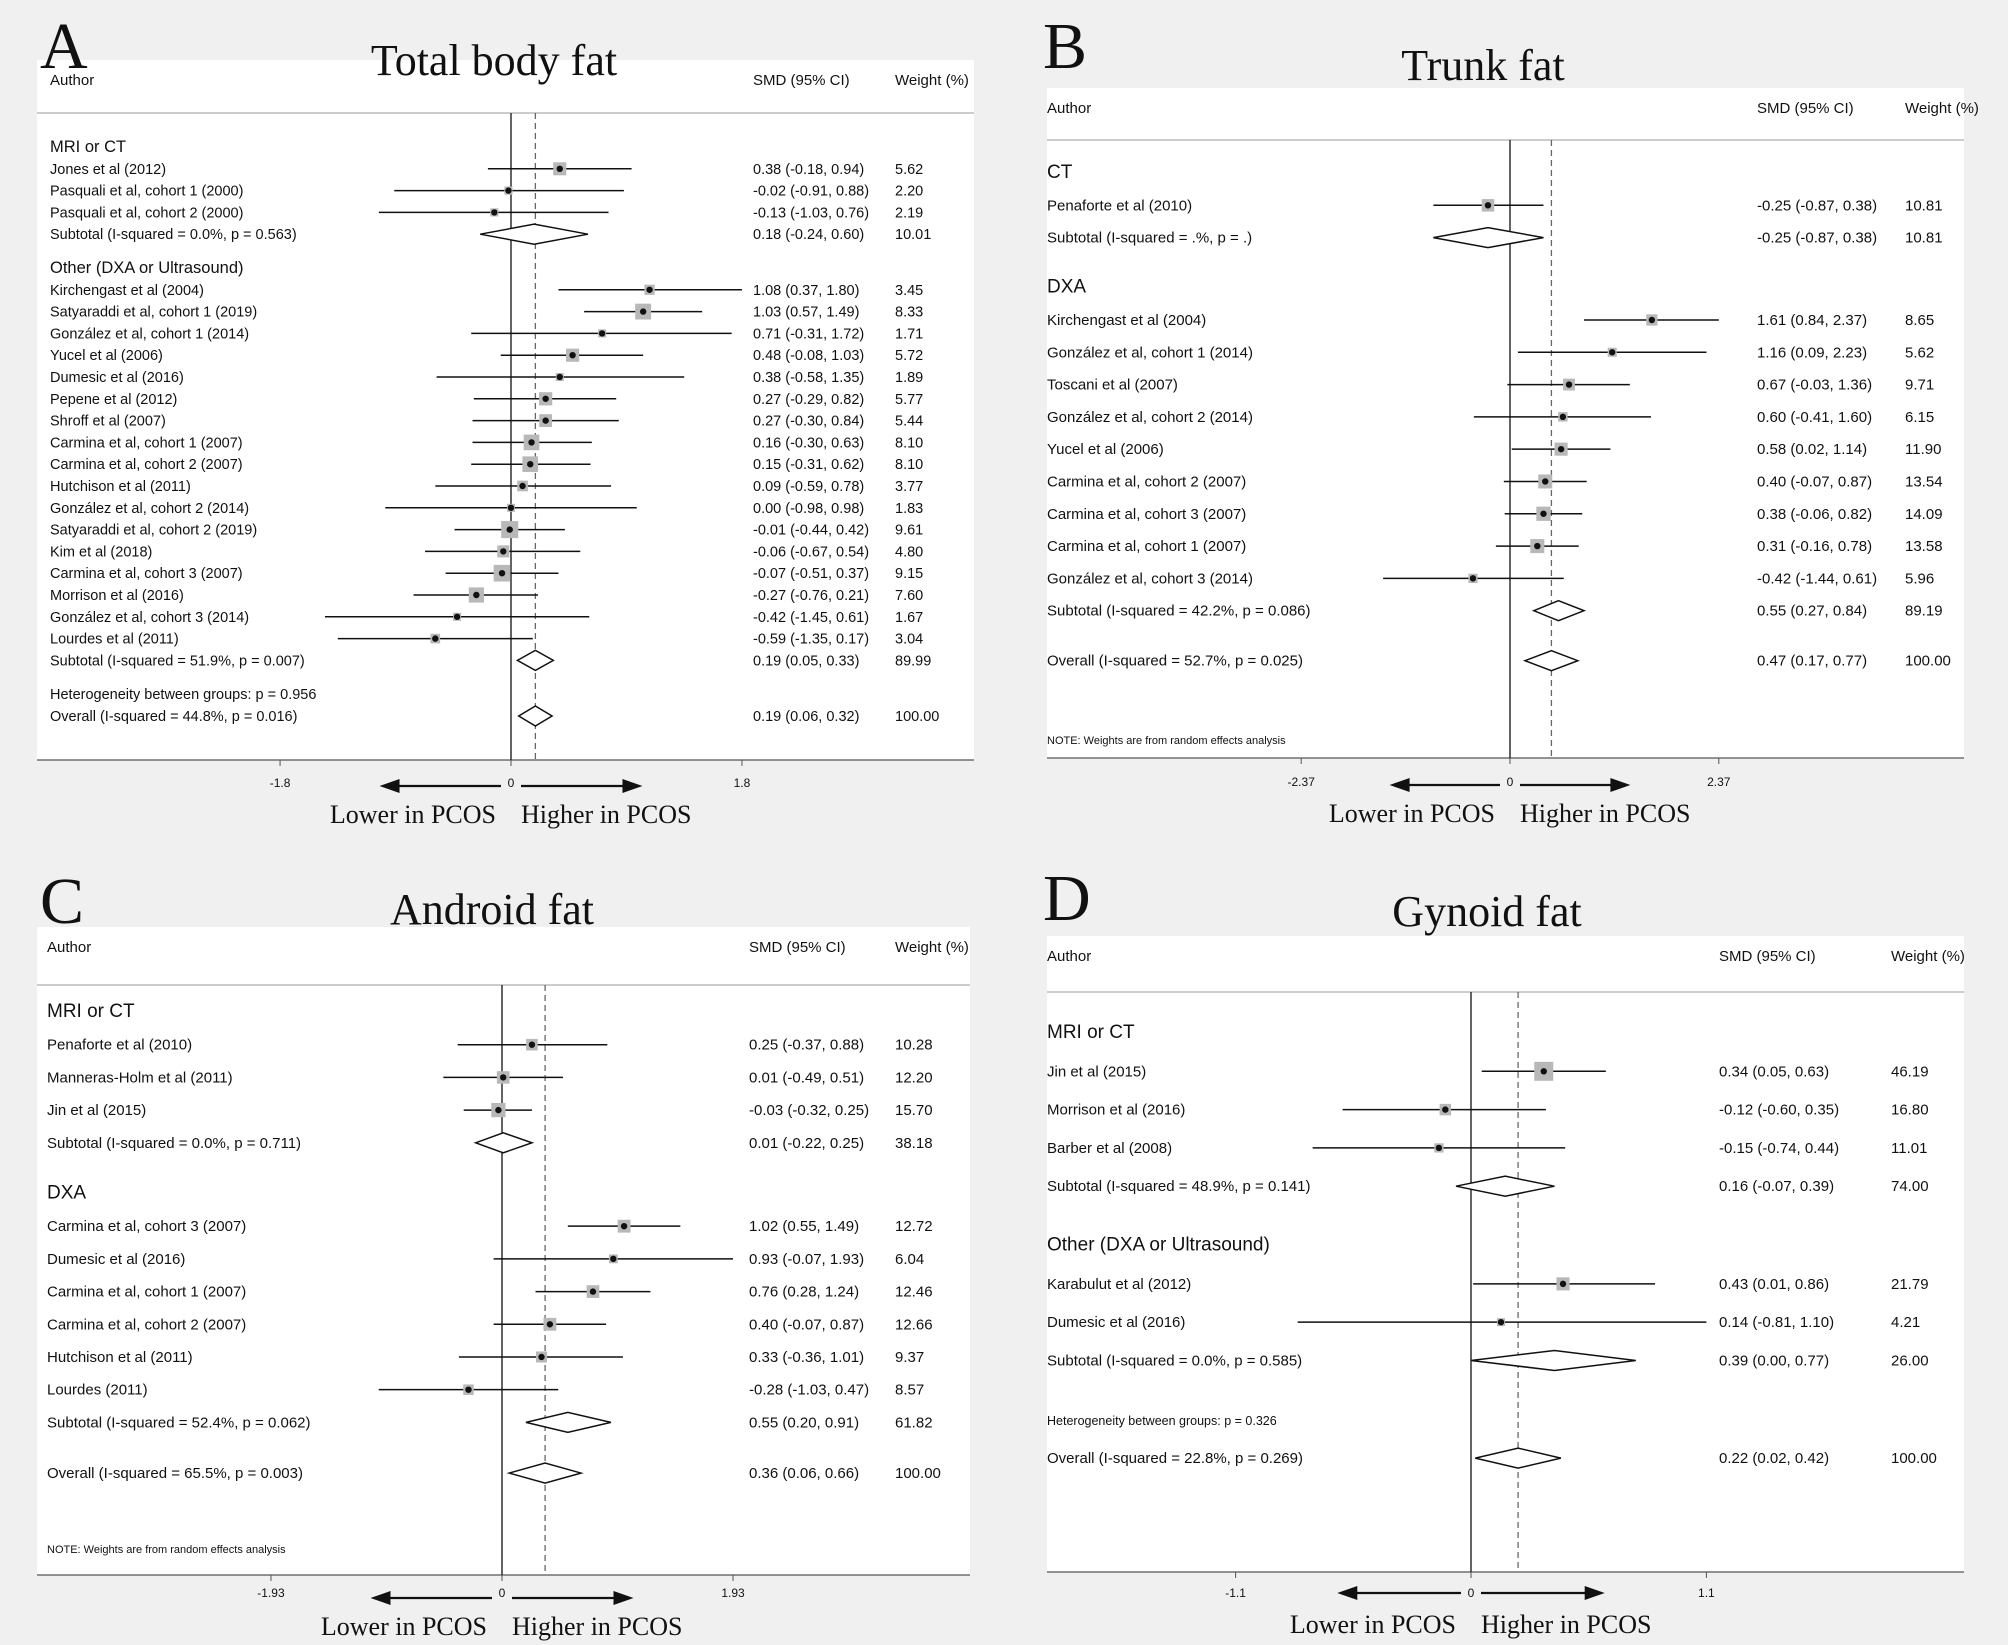 This screenshot has width=2008, height=1645. I want to click on study-row-smd-ci: -0.42 (-1.45, 0.61), so click(811, 618).